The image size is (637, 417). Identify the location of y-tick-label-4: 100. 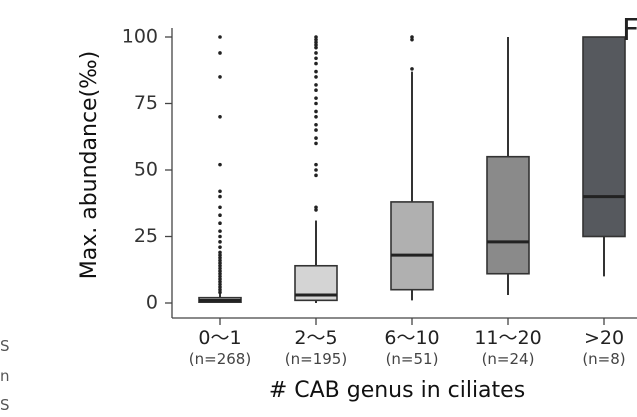
(140, 37).